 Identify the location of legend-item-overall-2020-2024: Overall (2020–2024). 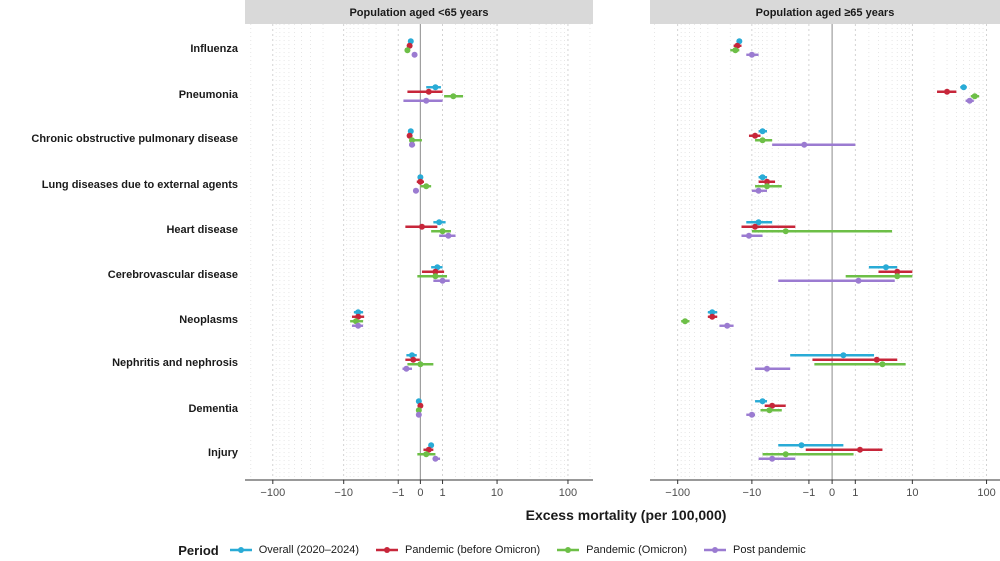
(294, 550).